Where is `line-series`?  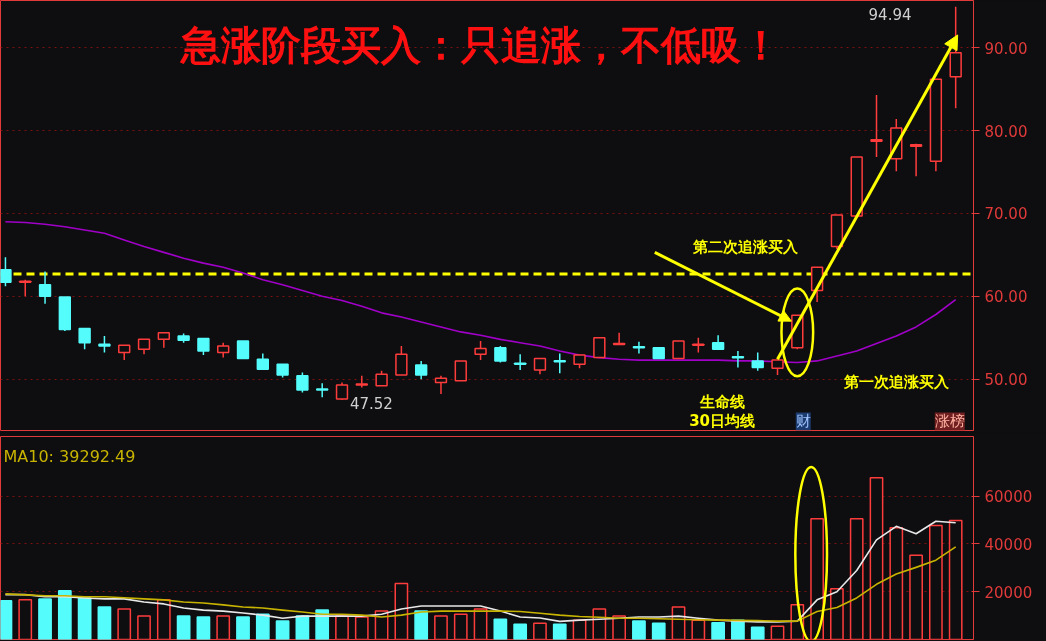 line-series is located at coordinates (480, 584).